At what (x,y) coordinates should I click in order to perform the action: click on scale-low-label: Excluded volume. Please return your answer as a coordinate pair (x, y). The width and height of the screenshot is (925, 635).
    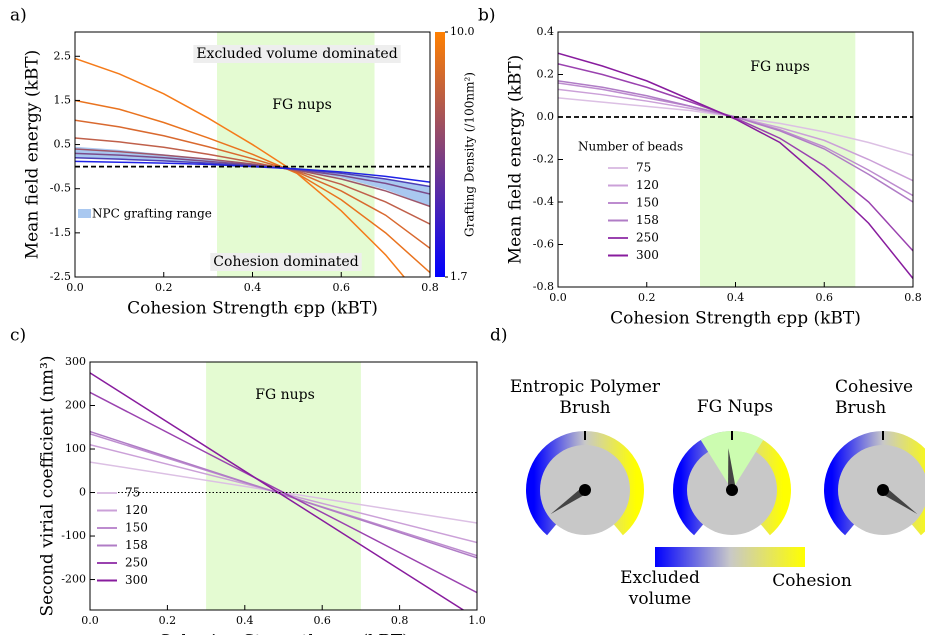
    Looking at the image, I should click on (660, 588).